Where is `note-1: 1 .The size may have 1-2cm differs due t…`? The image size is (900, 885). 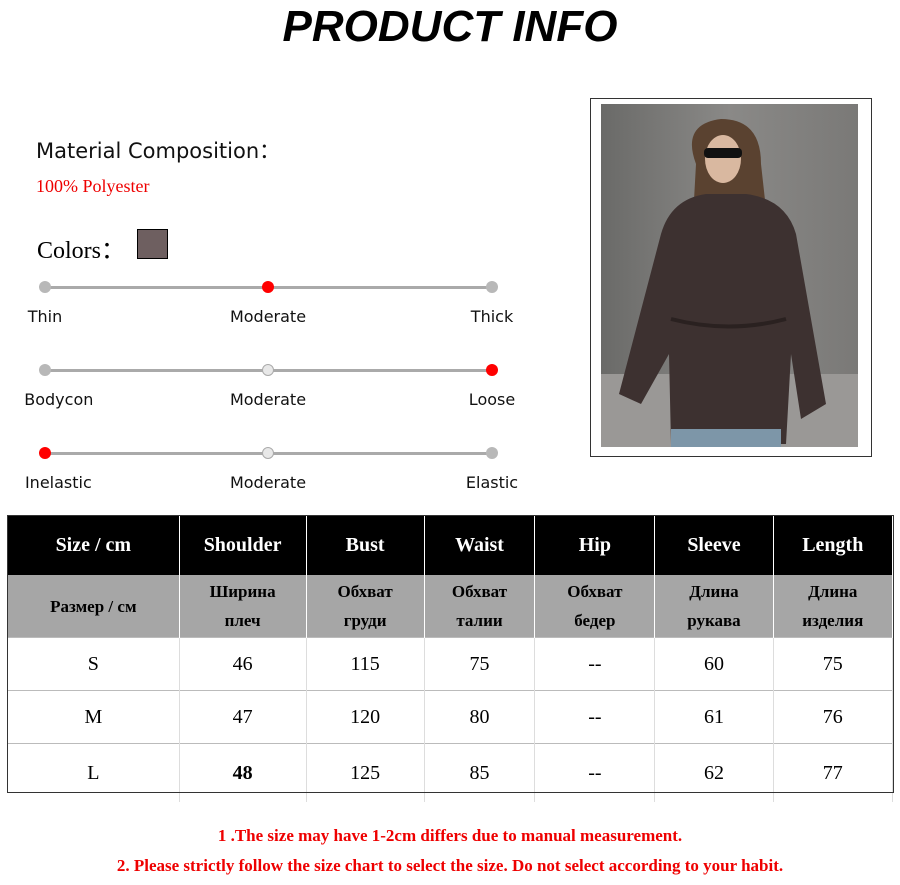
note-1: 1 .The size may have 1-2cm differs due t… is located at coordinates (450, 835).